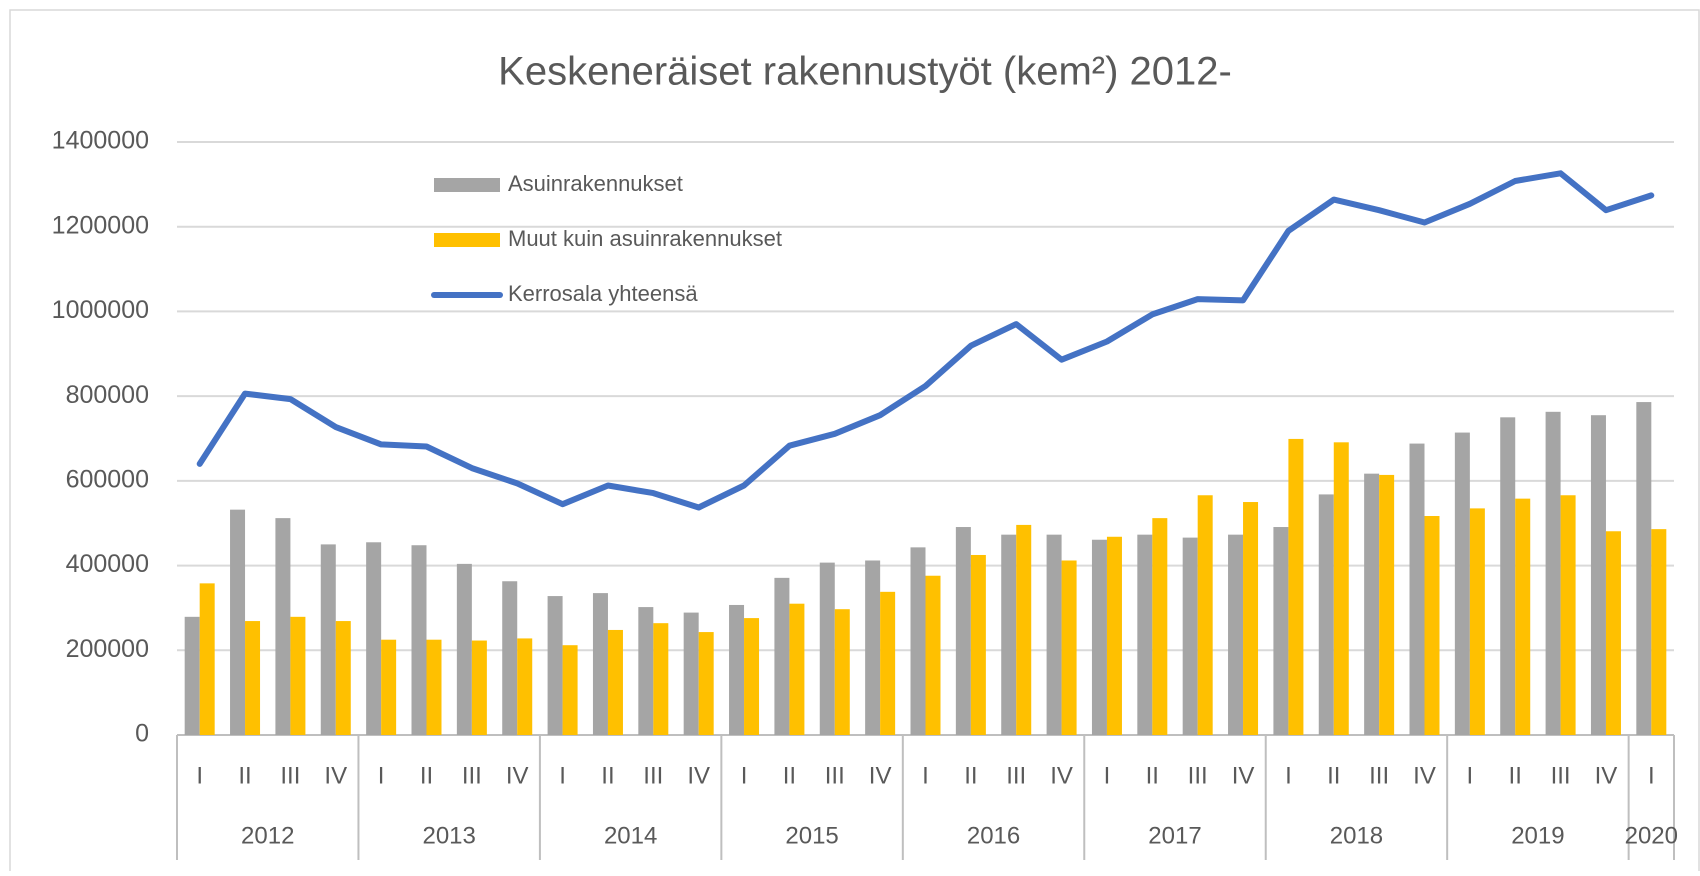 This screenshot has width=1700, height=876. What do you see at coordinates (1651, 835) in the screenshot?
I see `year-label: 2020` at bounding box center [1651, 835].